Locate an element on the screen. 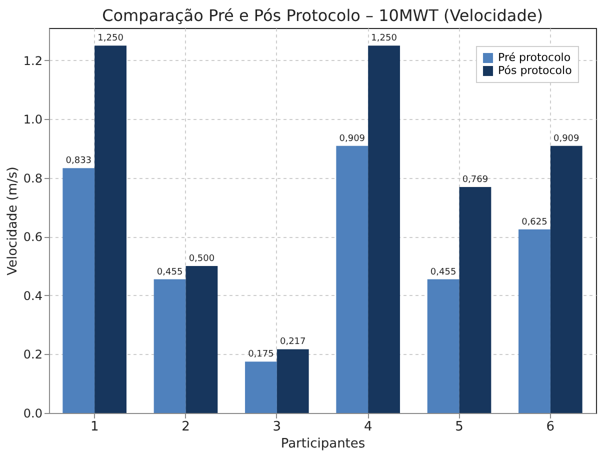 The image size is (598, 452). data-label: 0,769 is located at coordinates (475, 179).